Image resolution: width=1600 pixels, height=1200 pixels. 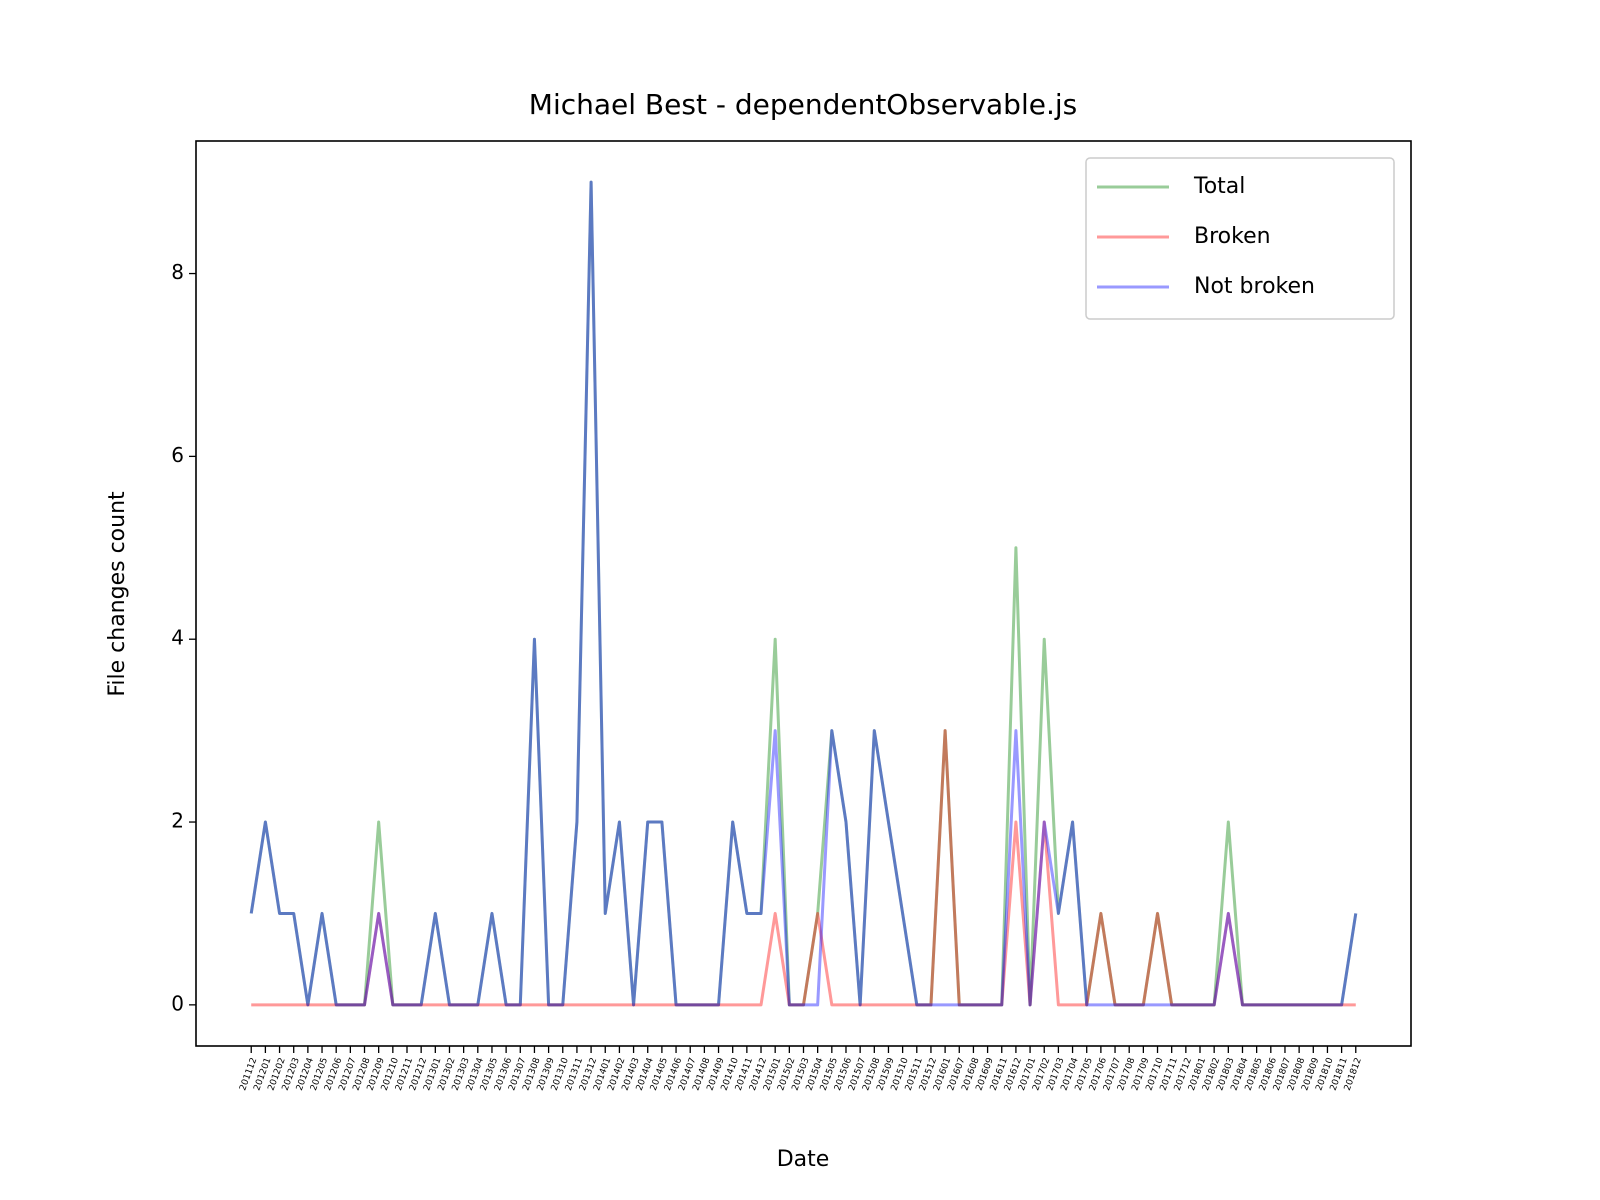 I want to click on y-tick-label: 2, so click(x=177, y=821).